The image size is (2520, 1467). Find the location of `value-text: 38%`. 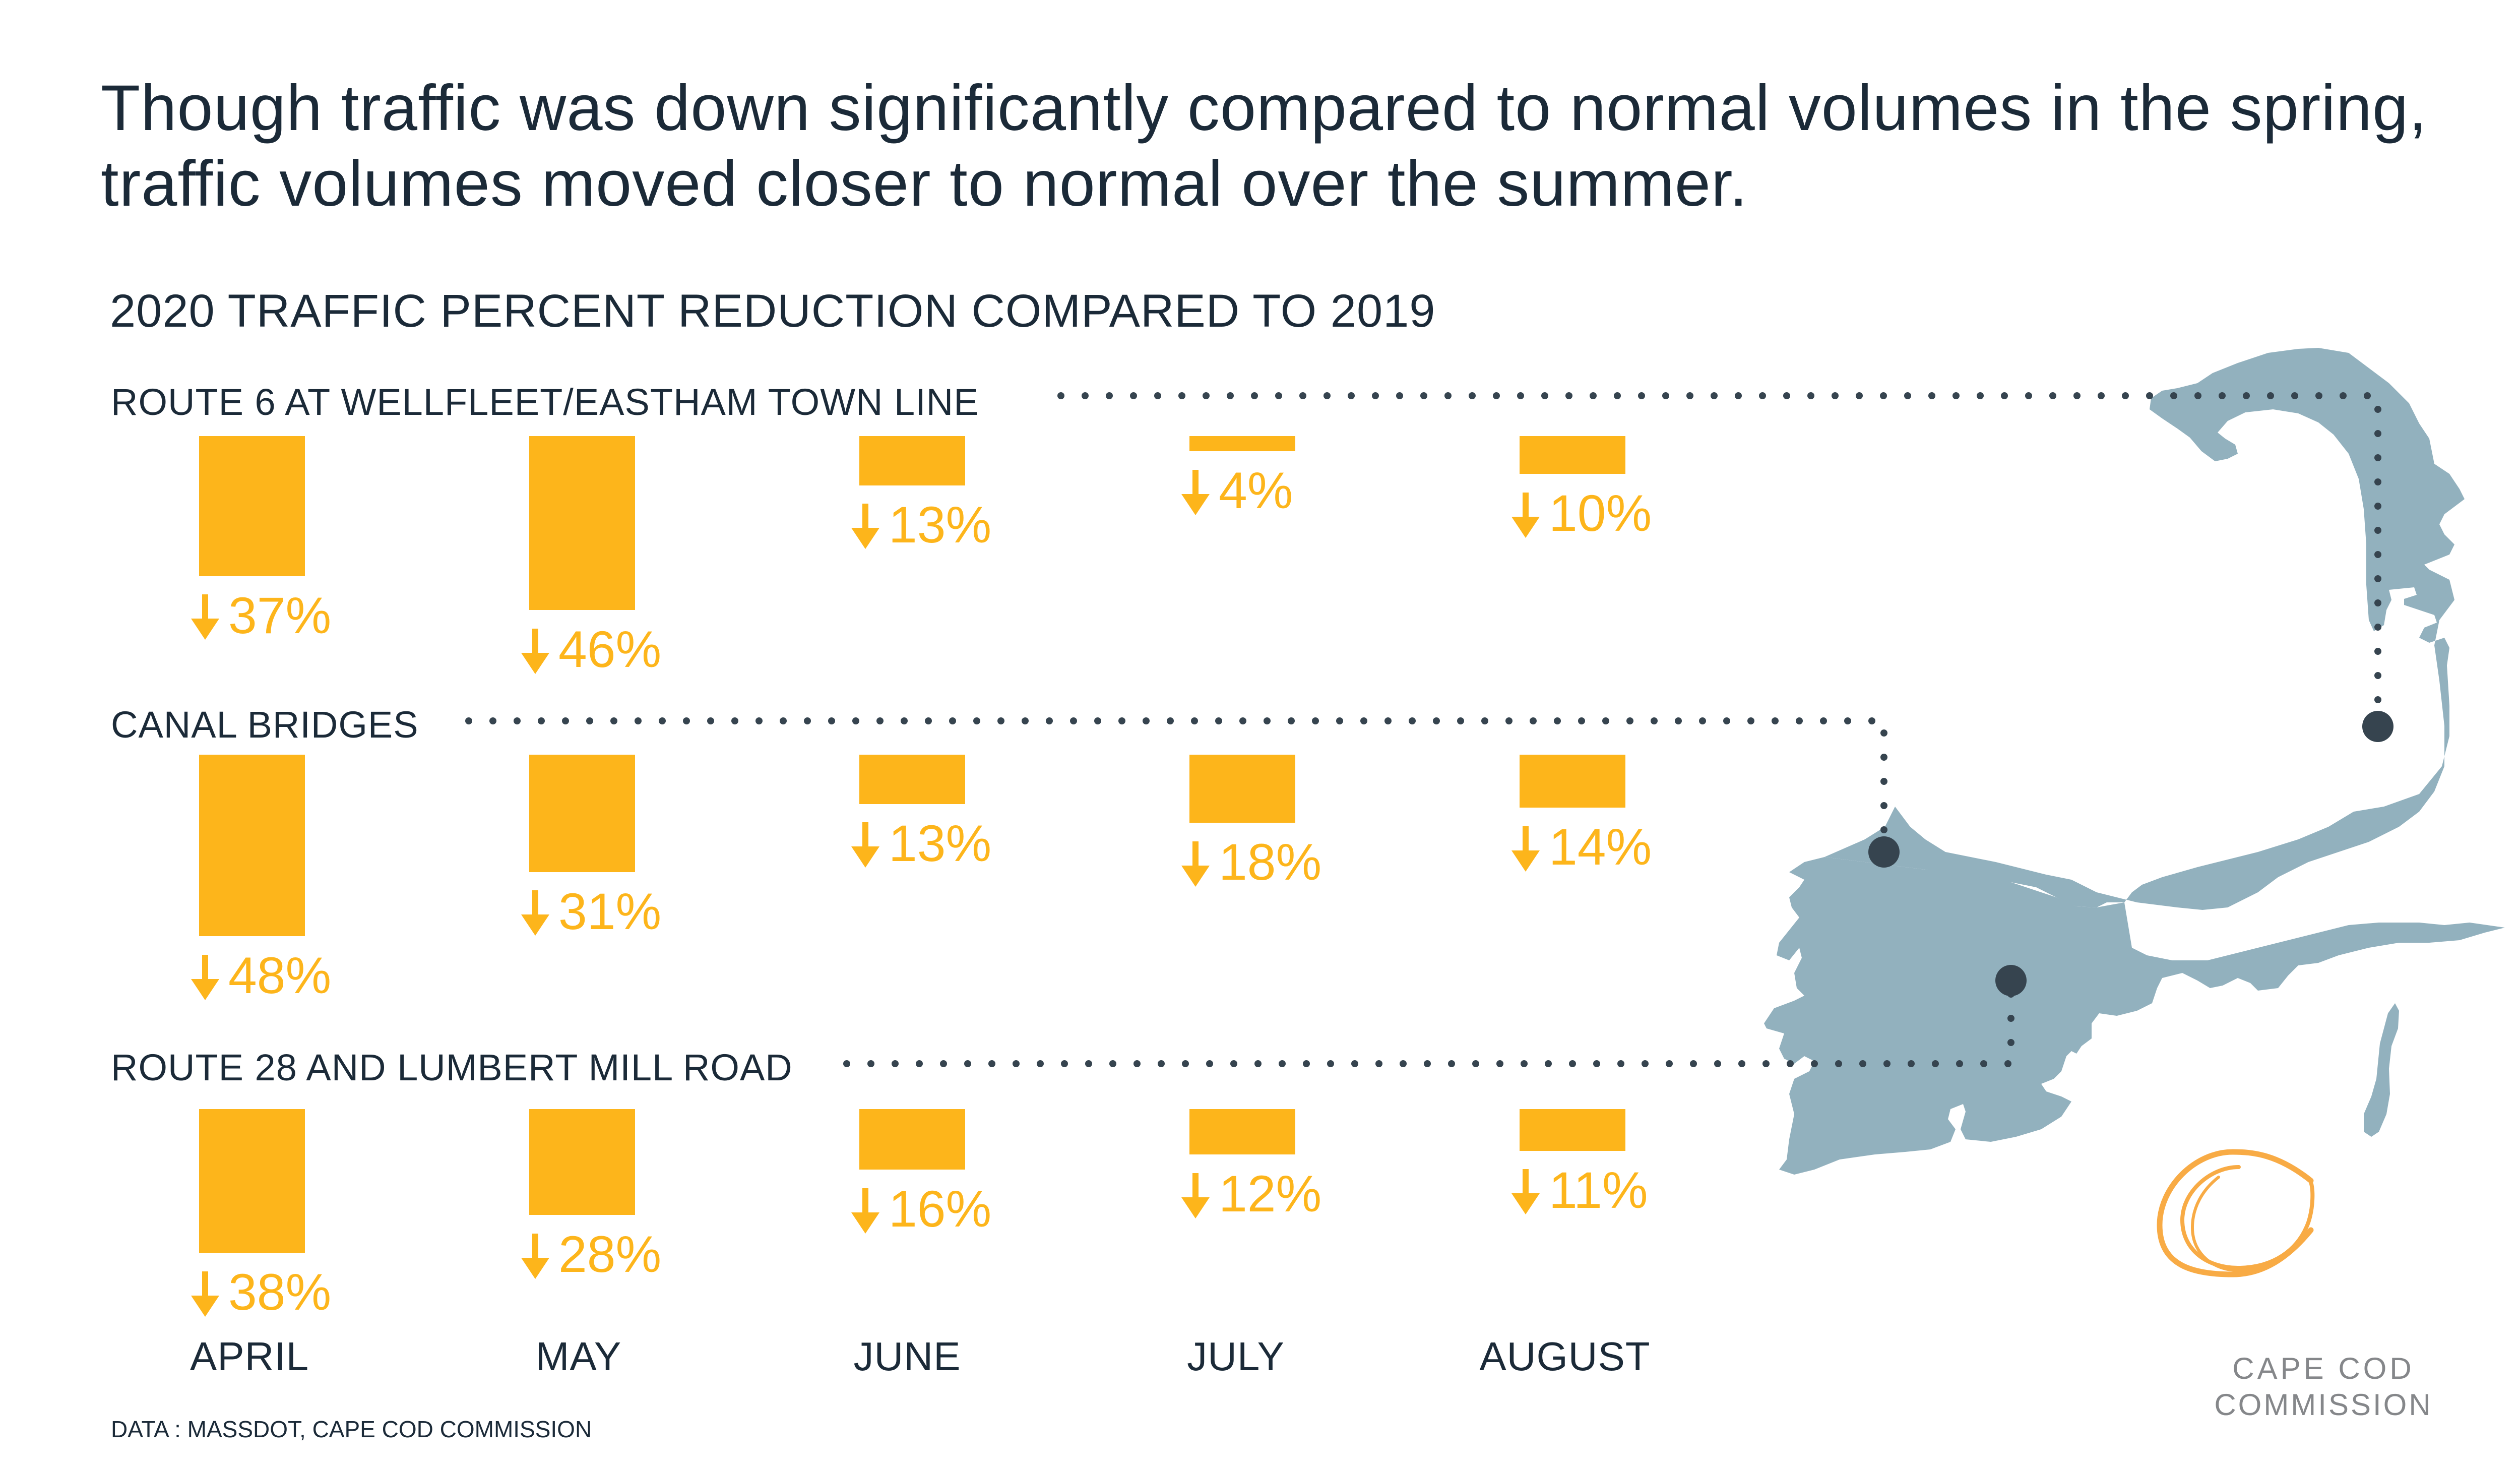

value-text: 38% is located at coordinates (280, 1292).